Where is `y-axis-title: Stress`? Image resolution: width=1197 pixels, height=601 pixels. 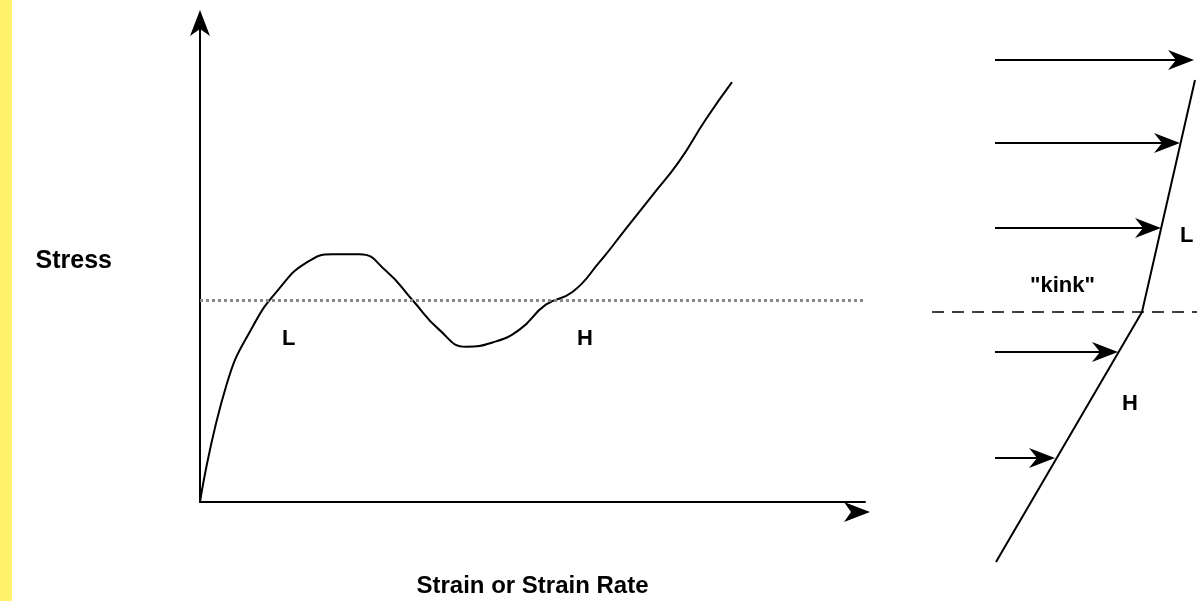
y-axis-title: Stress is located at coordinates (73, 258).